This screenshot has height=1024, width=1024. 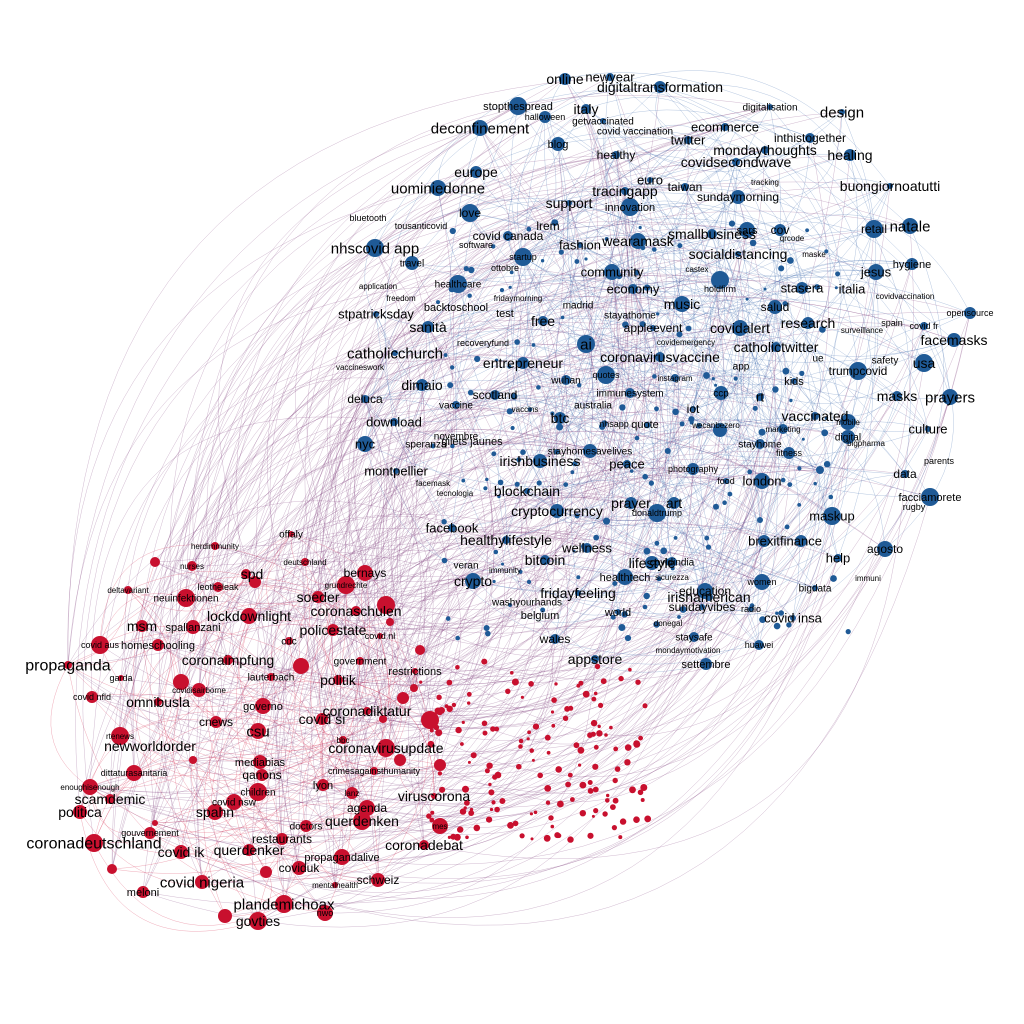 What do you see at coordinates (780, 230) in the screenshot?
I see `node-label: cov` at bounding box center [780, 230].